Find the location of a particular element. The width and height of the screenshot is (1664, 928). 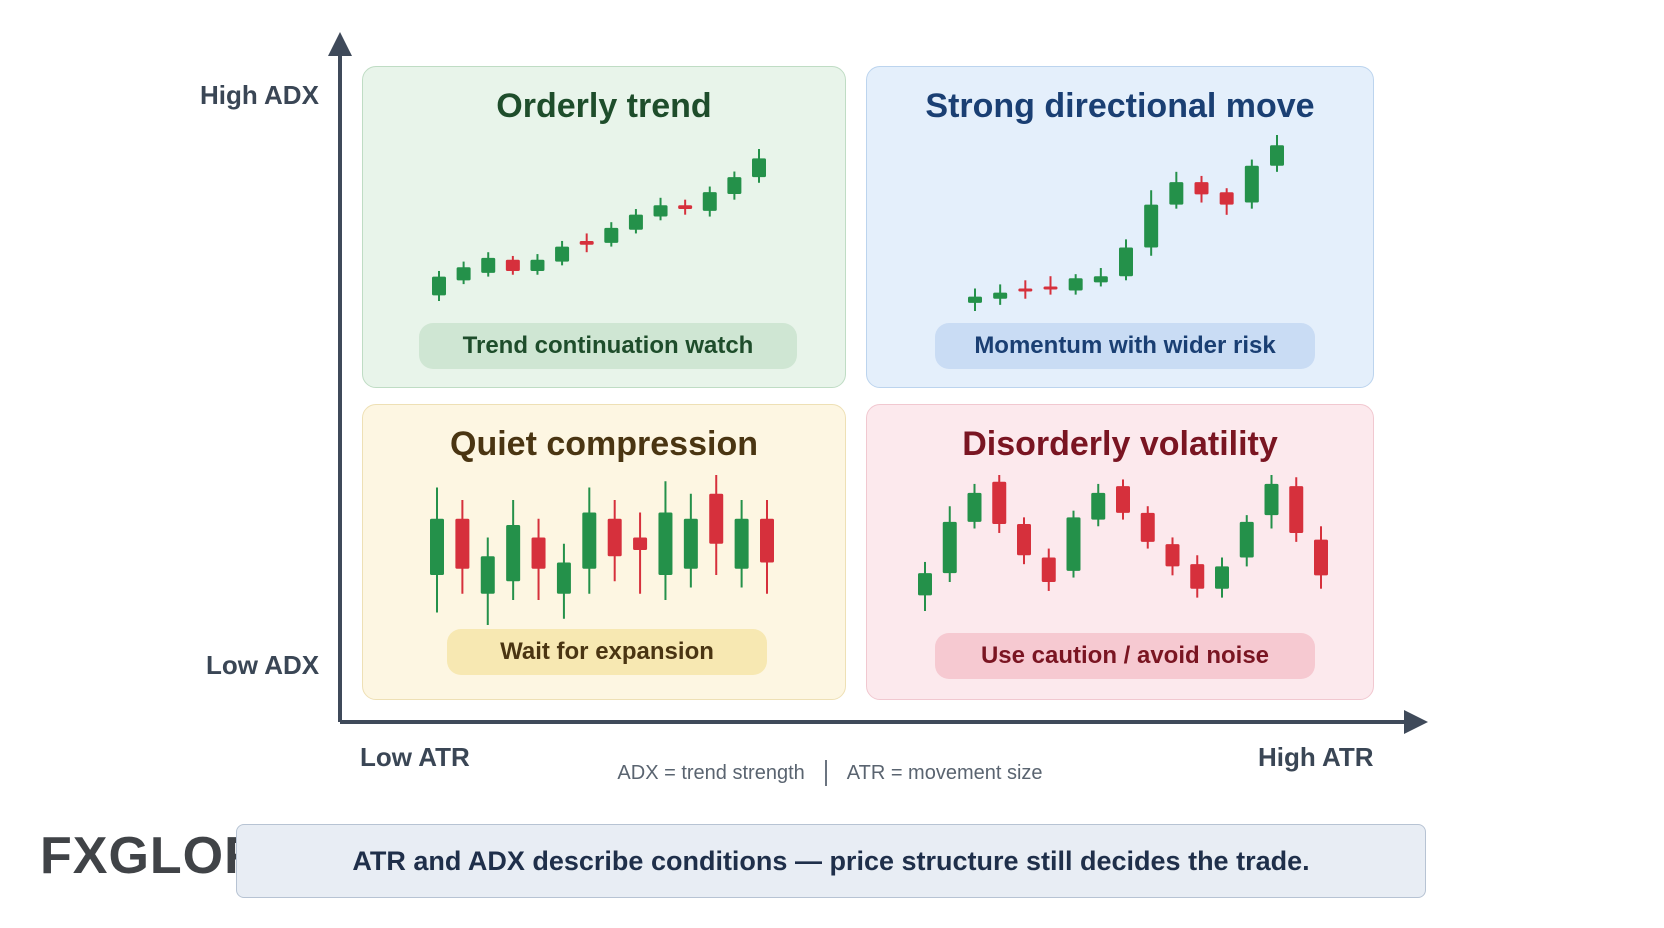

quadrant-pill: Use caution / avoid noise is located at coordinates (1125, 656).